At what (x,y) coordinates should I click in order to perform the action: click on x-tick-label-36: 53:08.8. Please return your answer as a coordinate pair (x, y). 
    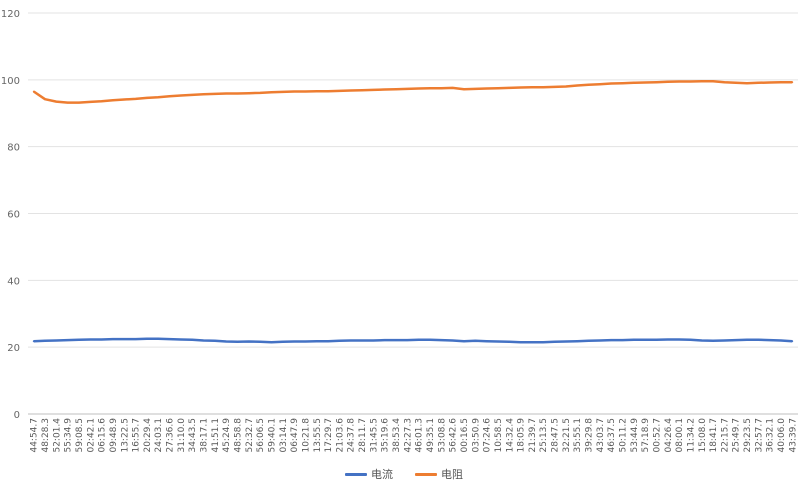
    Looking at the image, I should click on (442, 435).